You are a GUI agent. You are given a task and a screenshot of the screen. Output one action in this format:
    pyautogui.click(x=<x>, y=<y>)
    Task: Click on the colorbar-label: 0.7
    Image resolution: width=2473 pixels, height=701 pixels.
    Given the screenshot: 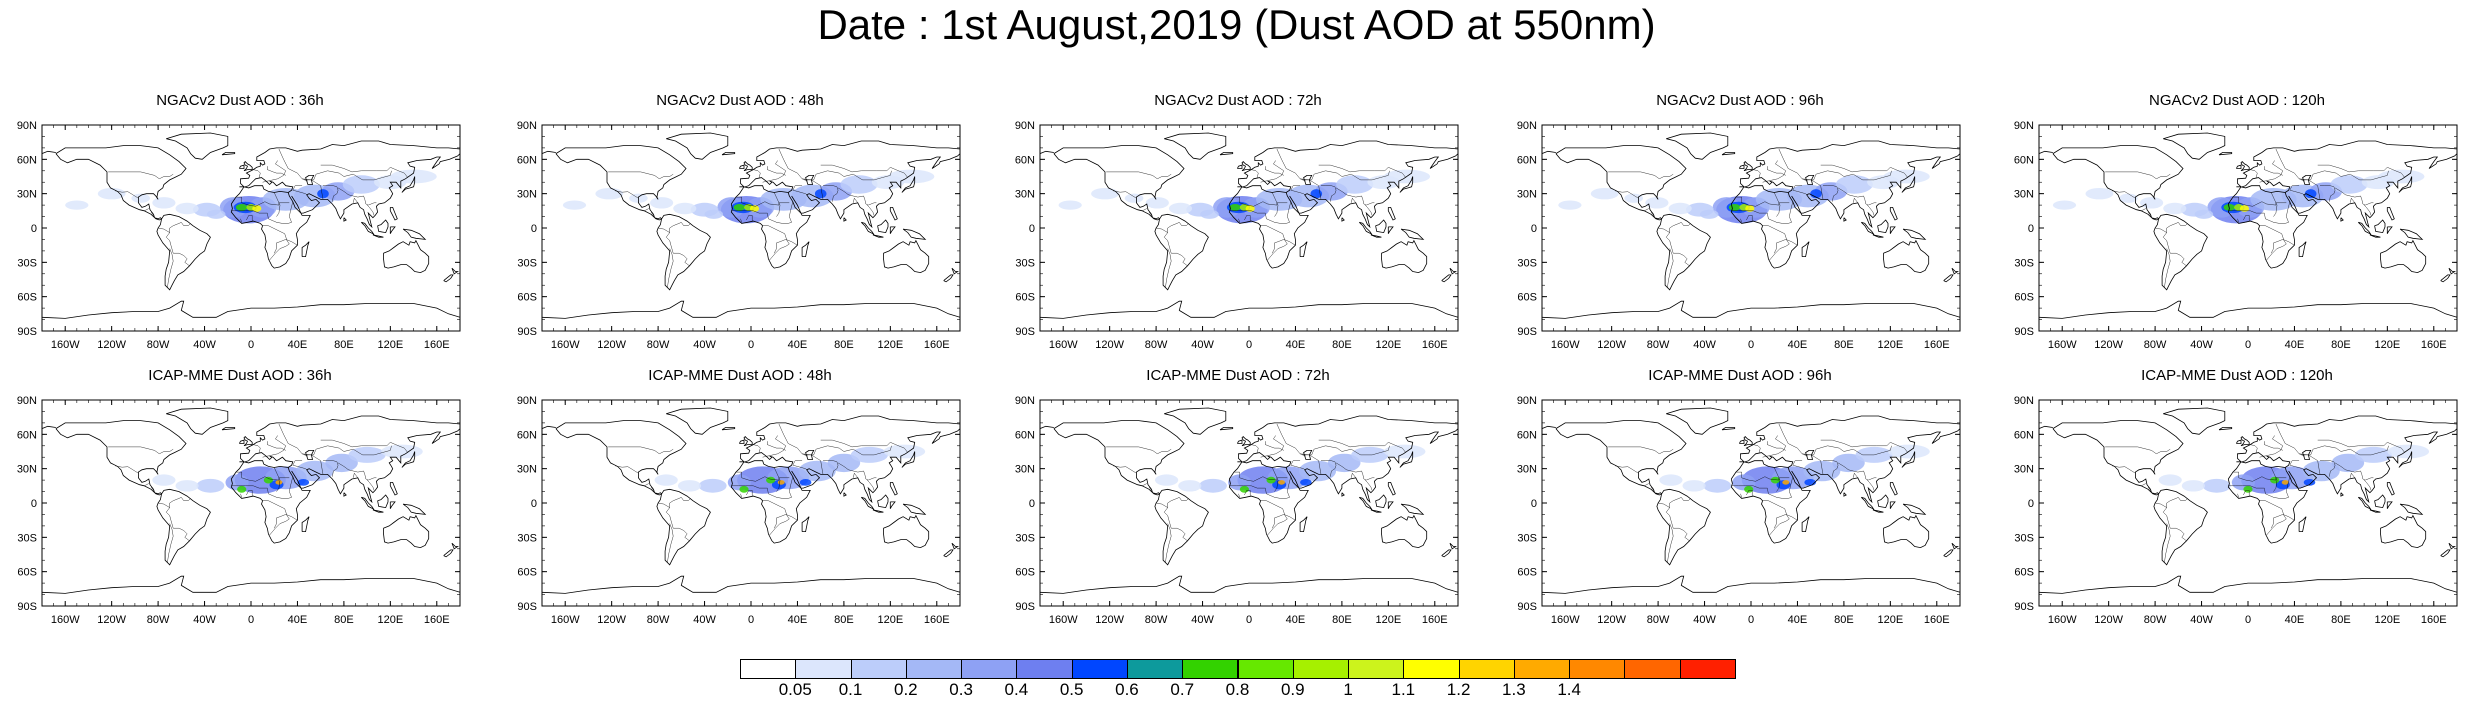 What is the action you would take?
    pyautogui.click(x=1182, y=689)
    